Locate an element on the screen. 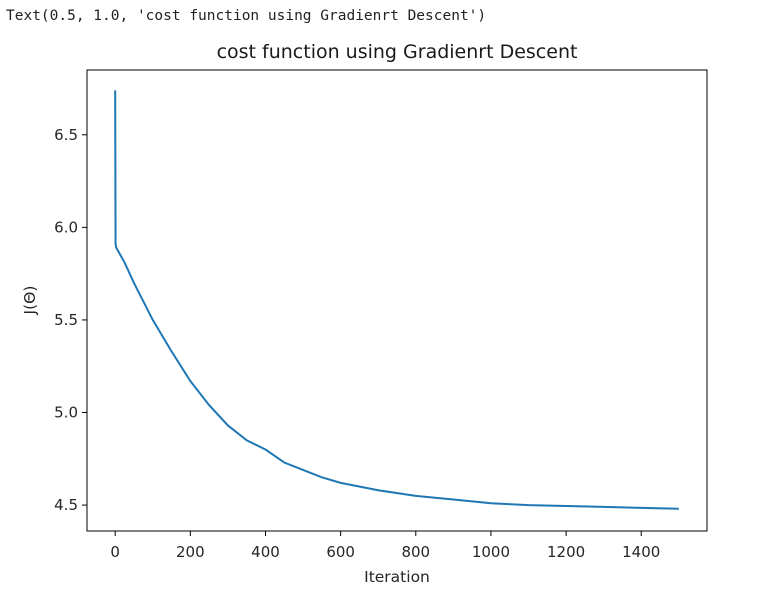 The width and height of the screenshot is (762, 597). y-tick-label: 5.5 is located at coordinates (66, 320).